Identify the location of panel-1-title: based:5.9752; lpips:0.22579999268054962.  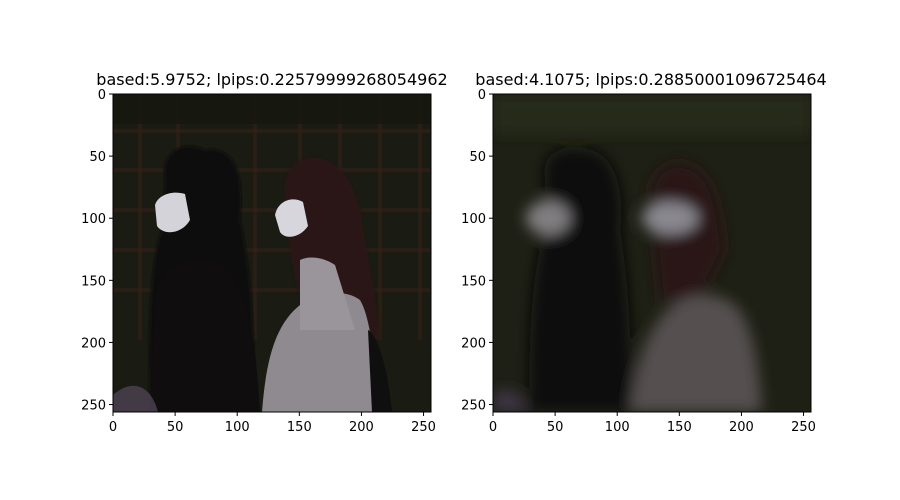
(271, 79).